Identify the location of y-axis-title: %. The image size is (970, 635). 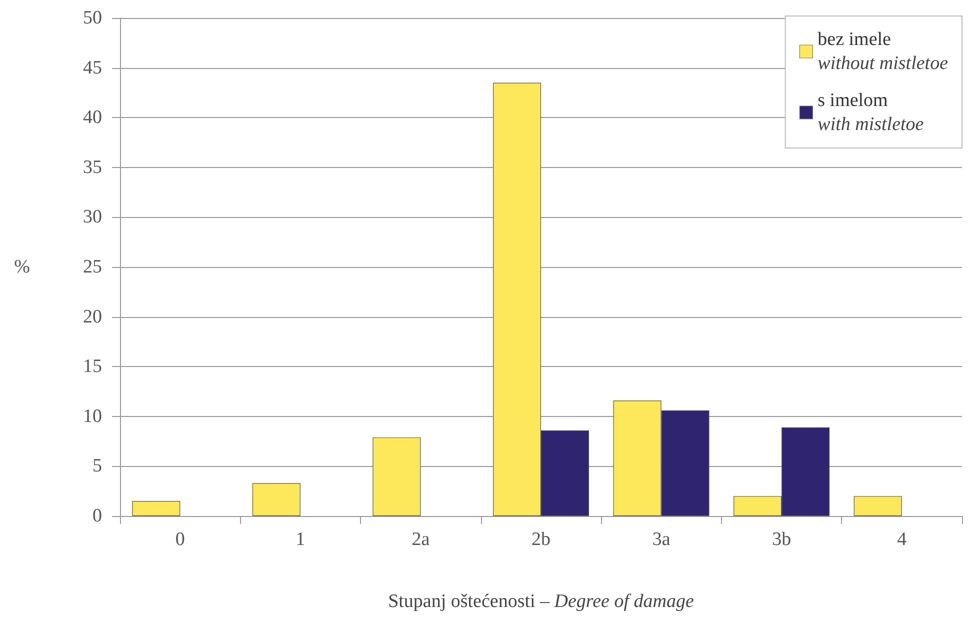
(22, 267).